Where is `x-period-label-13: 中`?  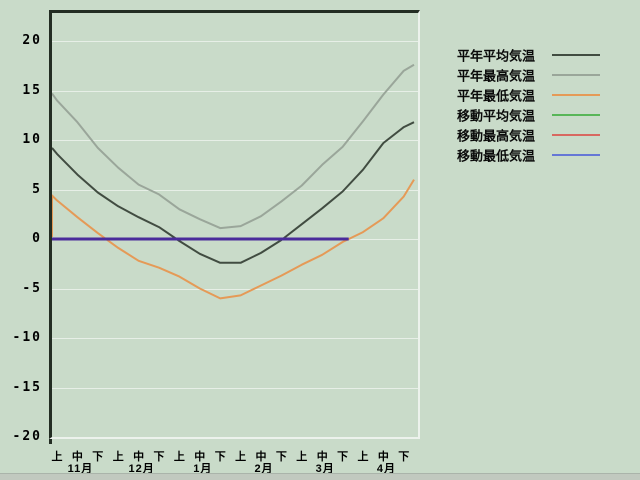 x-period-label-13: 中 is located at coordinates (322, 457).